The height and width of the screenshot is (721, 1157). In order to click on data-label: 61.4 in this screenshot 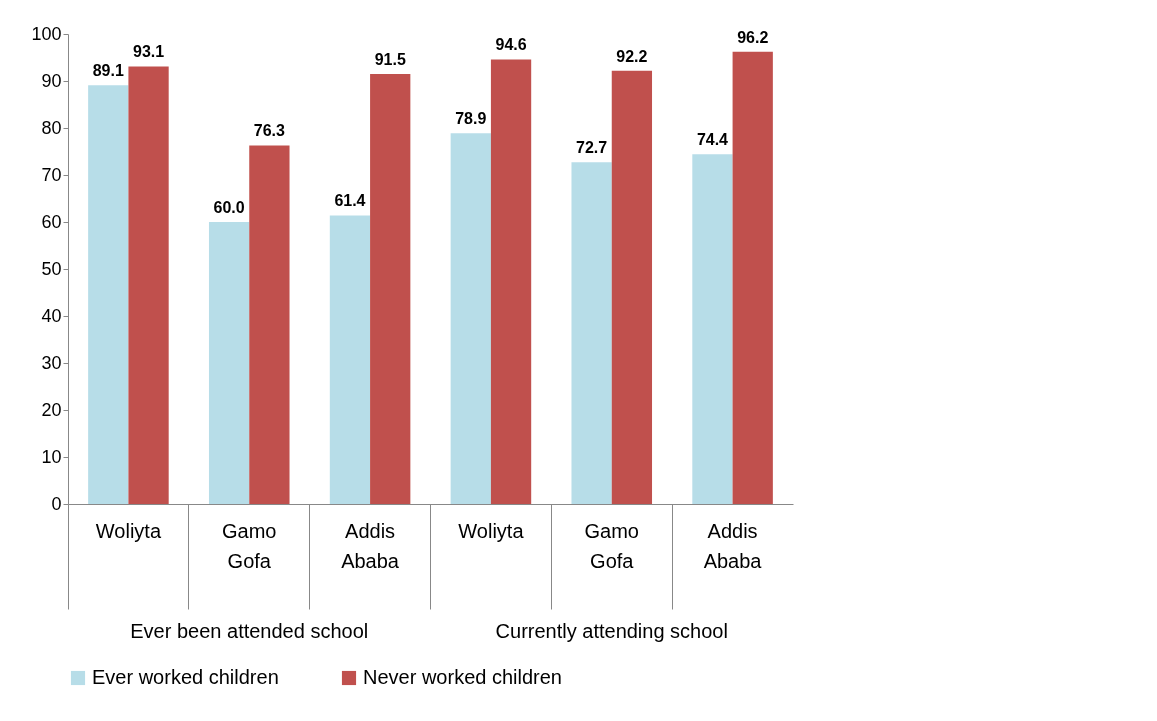, I will do `click(350, 201)`.